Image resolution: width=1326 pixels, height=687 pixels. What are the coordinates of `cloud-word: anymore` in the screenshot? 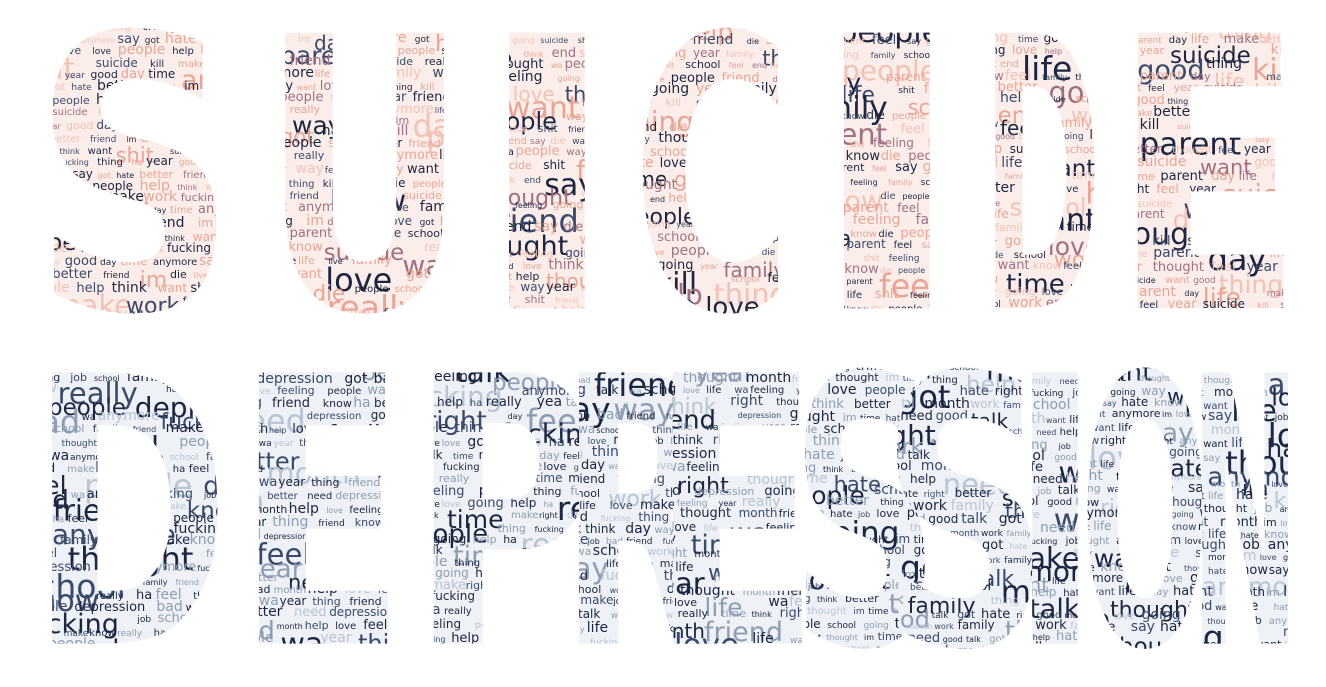 It's located at (1257, 586).